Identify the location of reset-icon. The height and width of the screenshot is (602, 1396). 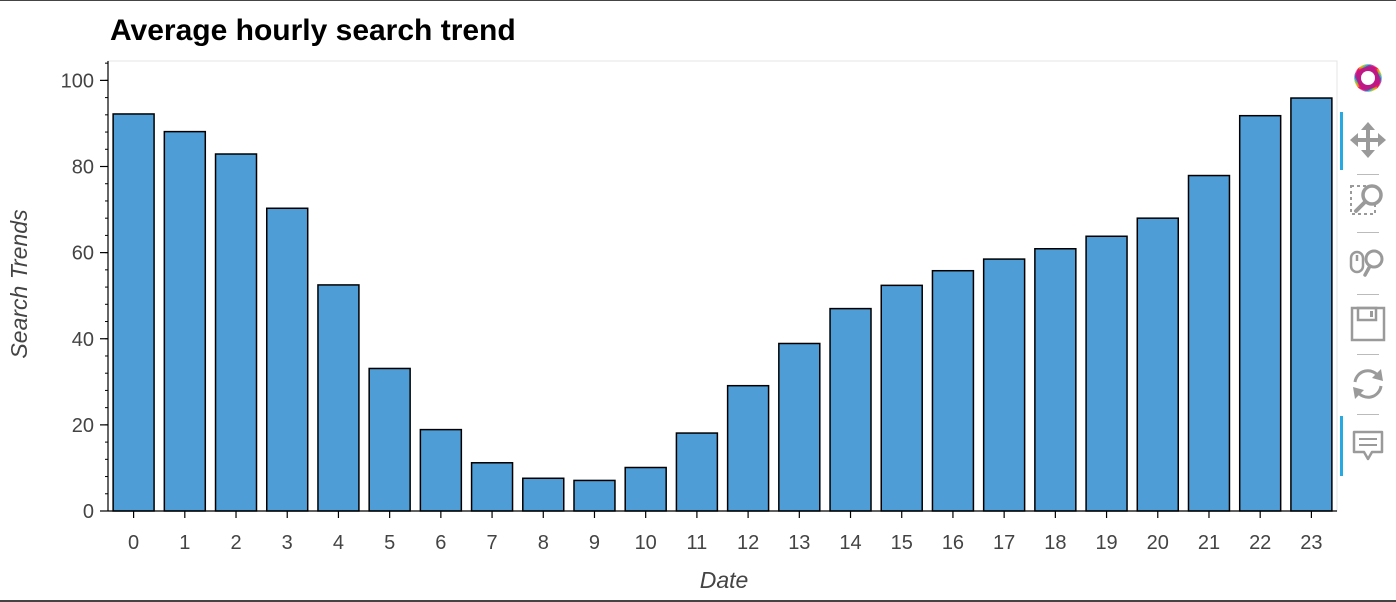
(1368, 384).